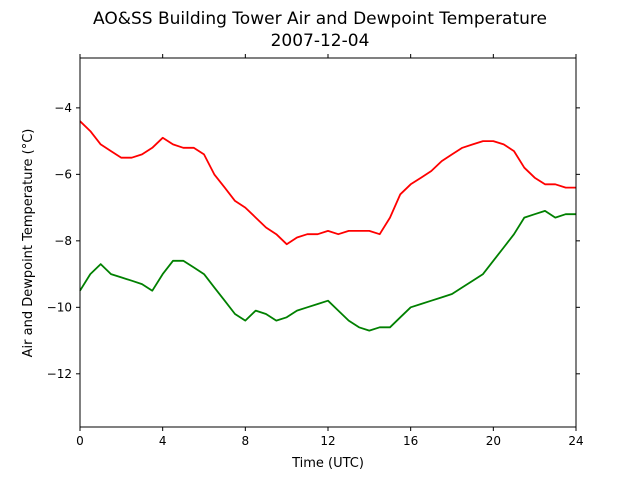 This screenshot has width=640, height=480. What do you see at coordinates (80, 441) in the screenshot?
I see `x-tick-label: 0` at bounding box center [80, 441].